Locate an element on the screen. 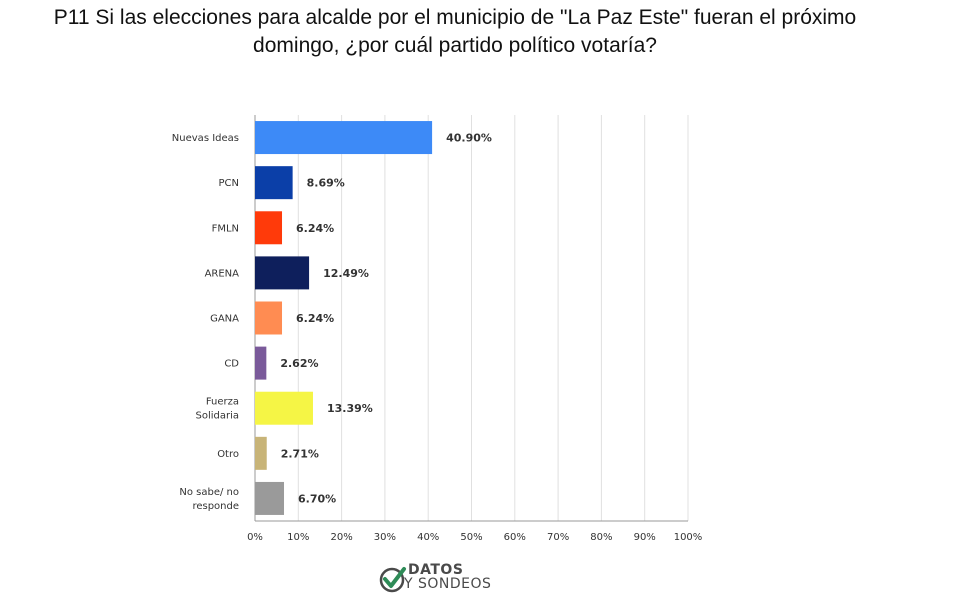 Image resolution: width=973 pixels, height=607 pixels. data-label: 2.62% is located at coordinates (299, 363).